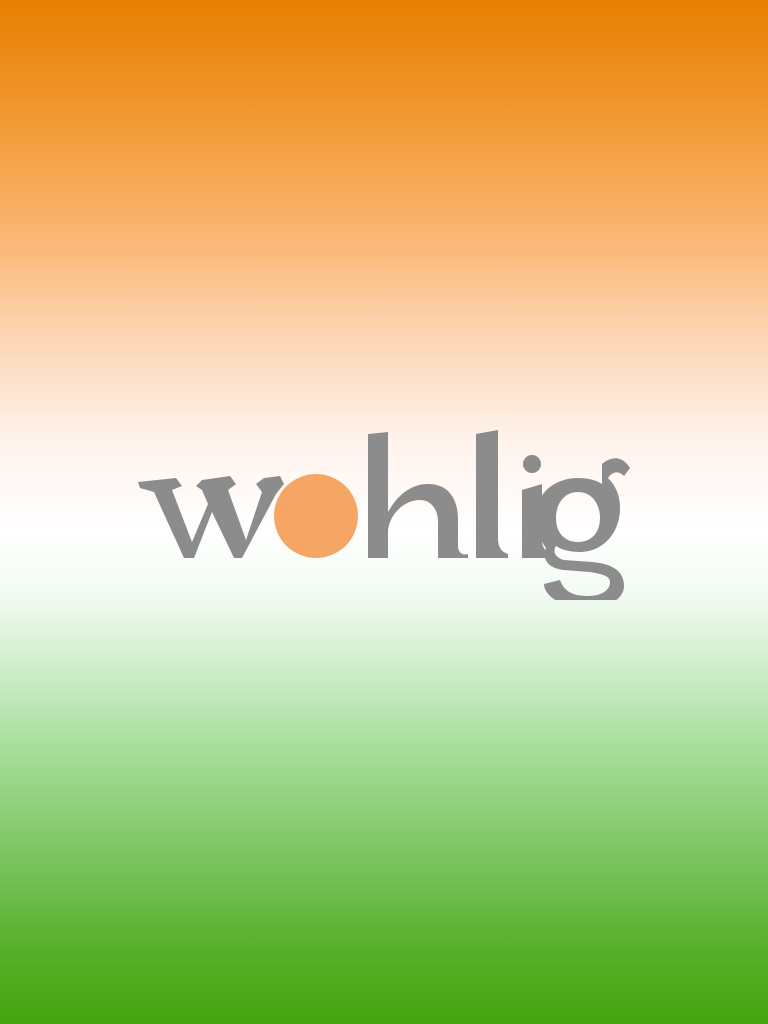 This screenshot has width=768, height=1024. I want to click on wohlig-logo, so click(382, 510).